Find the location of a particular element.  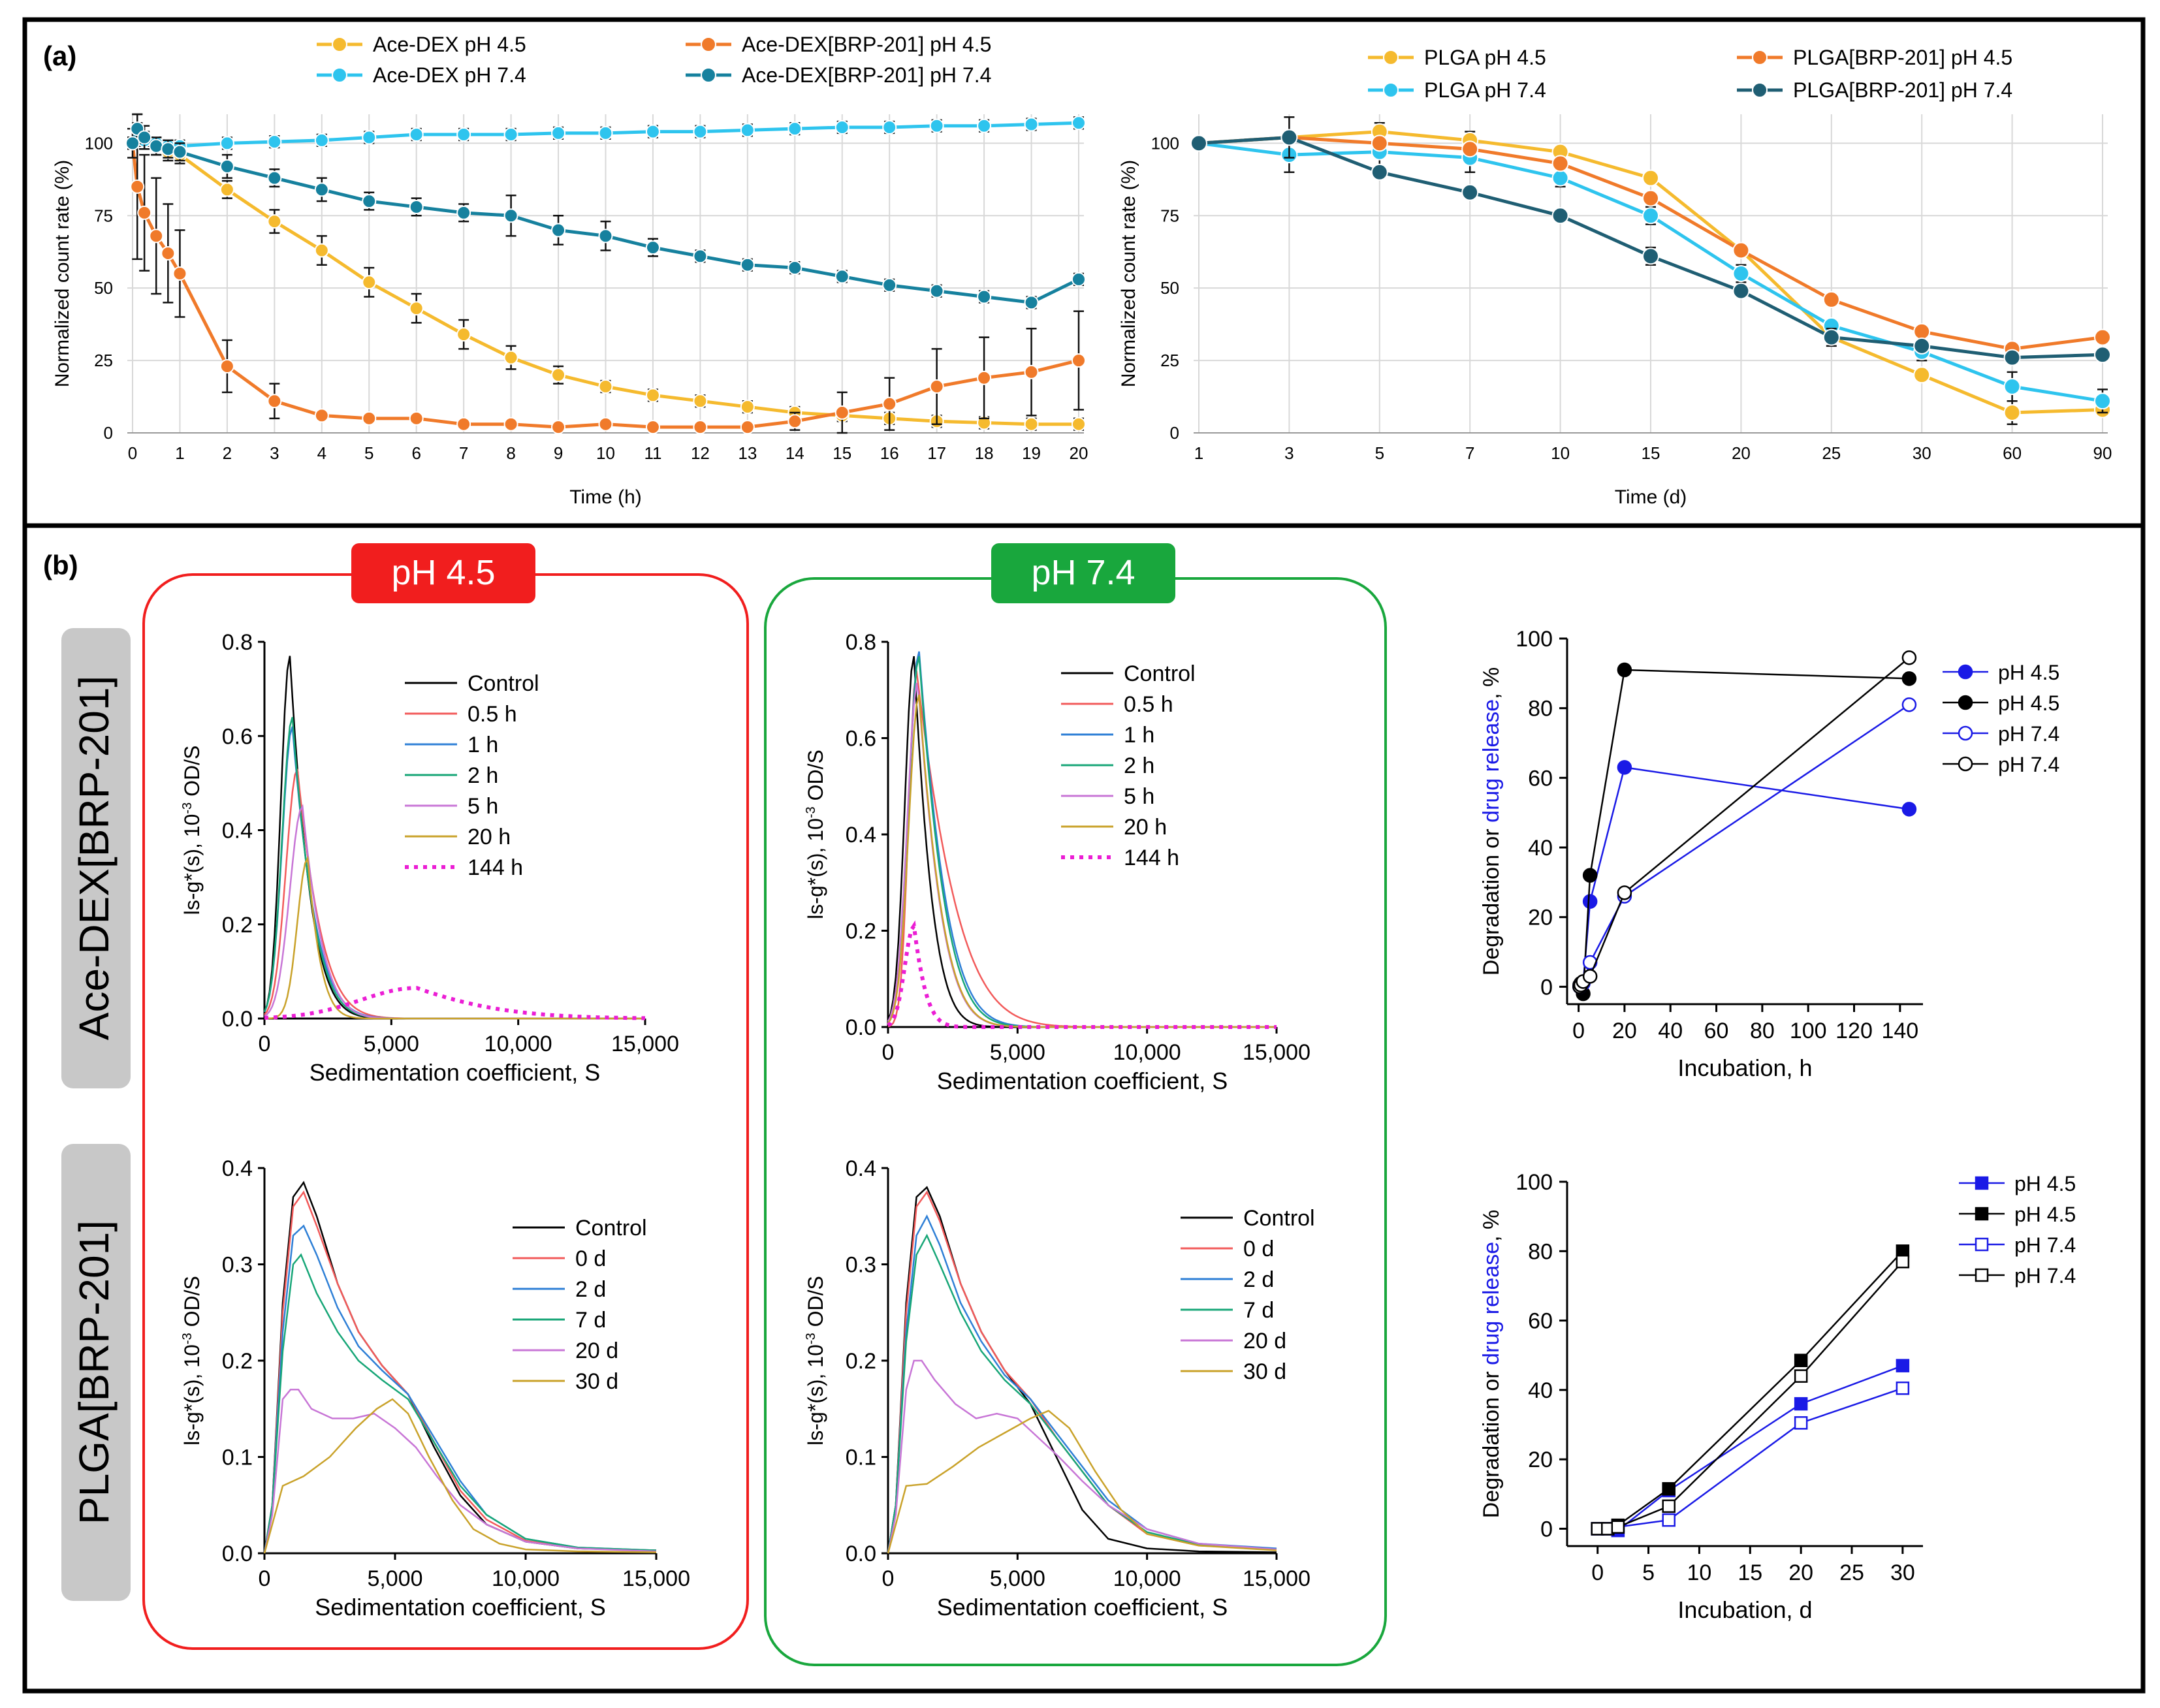

legend-label: Ace-DEX[BRP-201] pH 4.5 is located at coordinates (866, 44).